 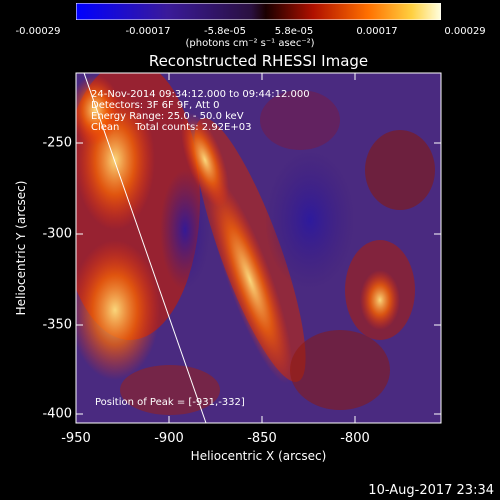 I want to click on peak-position-label: Position of Peak = [-931,-332], so click(x=170, y=402).